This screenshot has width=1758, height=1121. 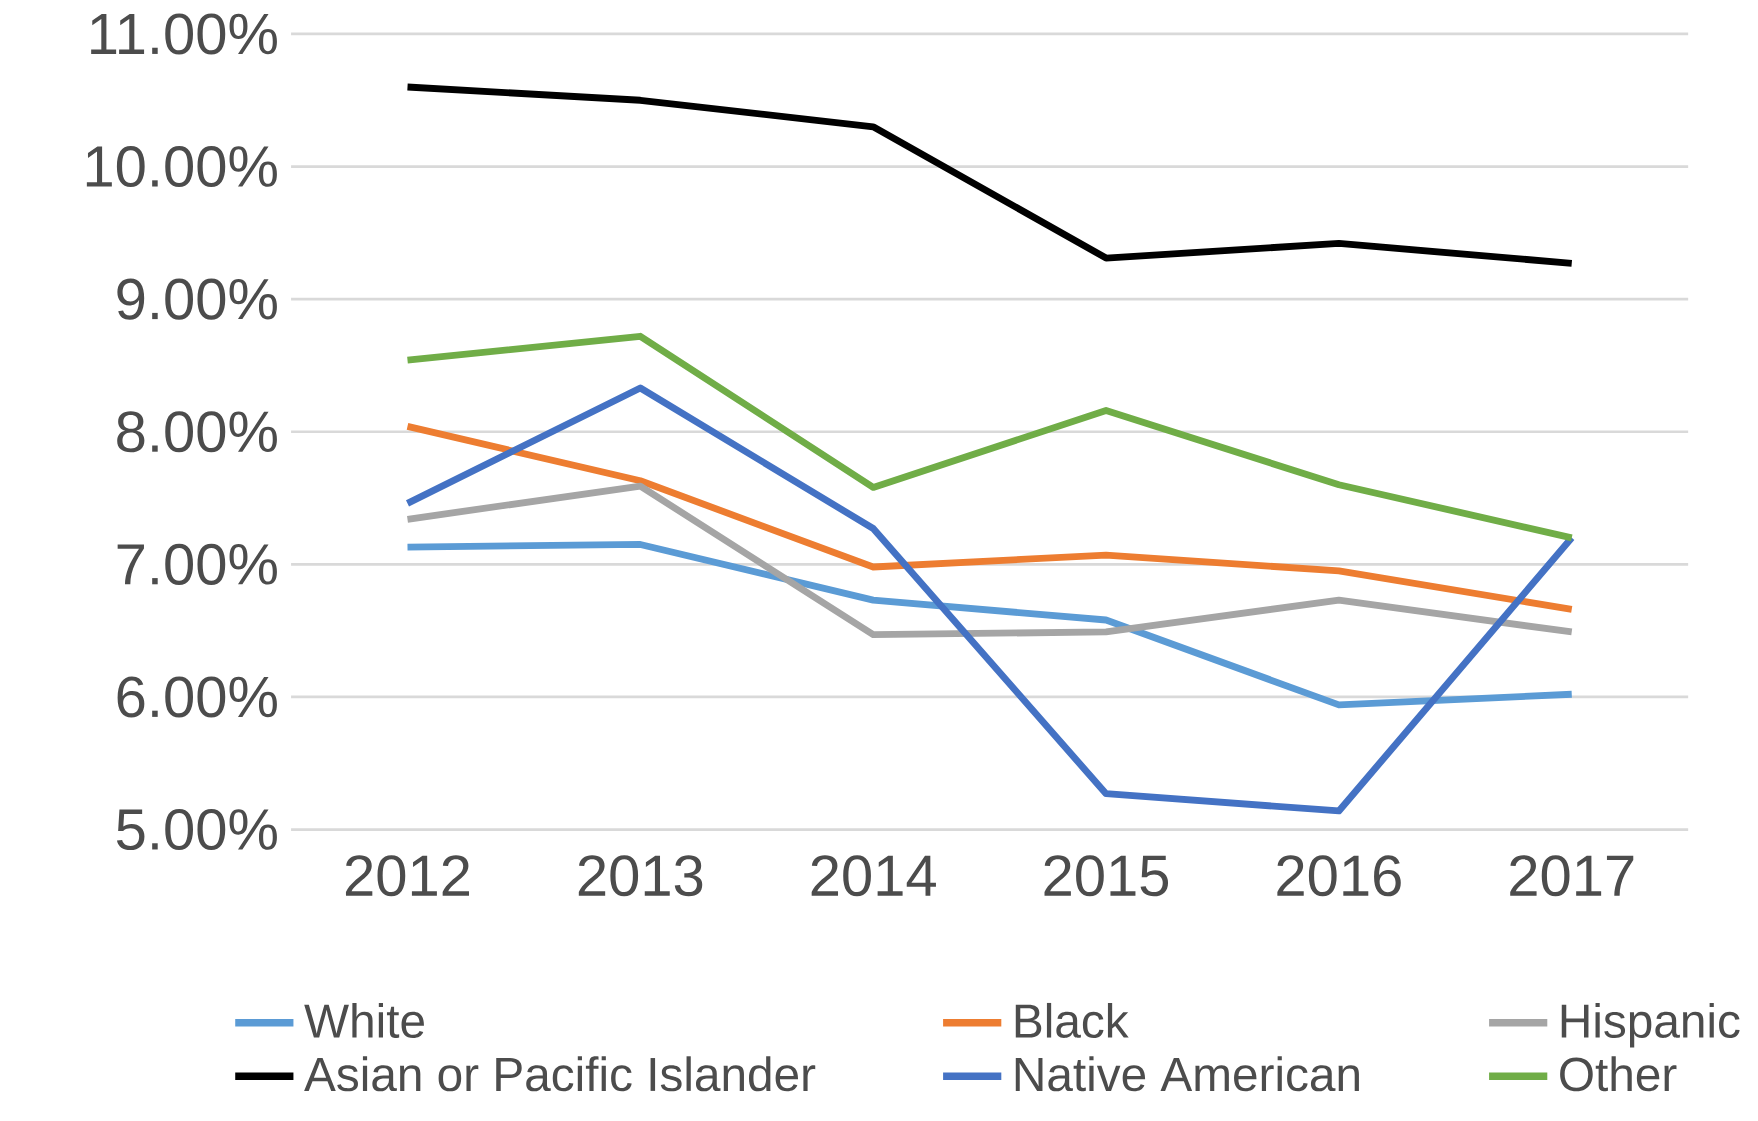 I want to click on legend-label: Hispanic, so click(x=1650, y=1025).